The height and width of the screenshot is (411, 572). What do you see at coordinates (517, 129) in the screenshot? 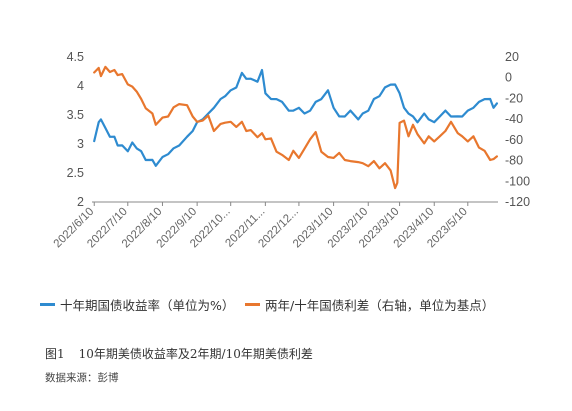
I see `right-axis-ticks: 20 0 -20 -40 -60 -80 -100 -120` at bounding box center [517, 129].